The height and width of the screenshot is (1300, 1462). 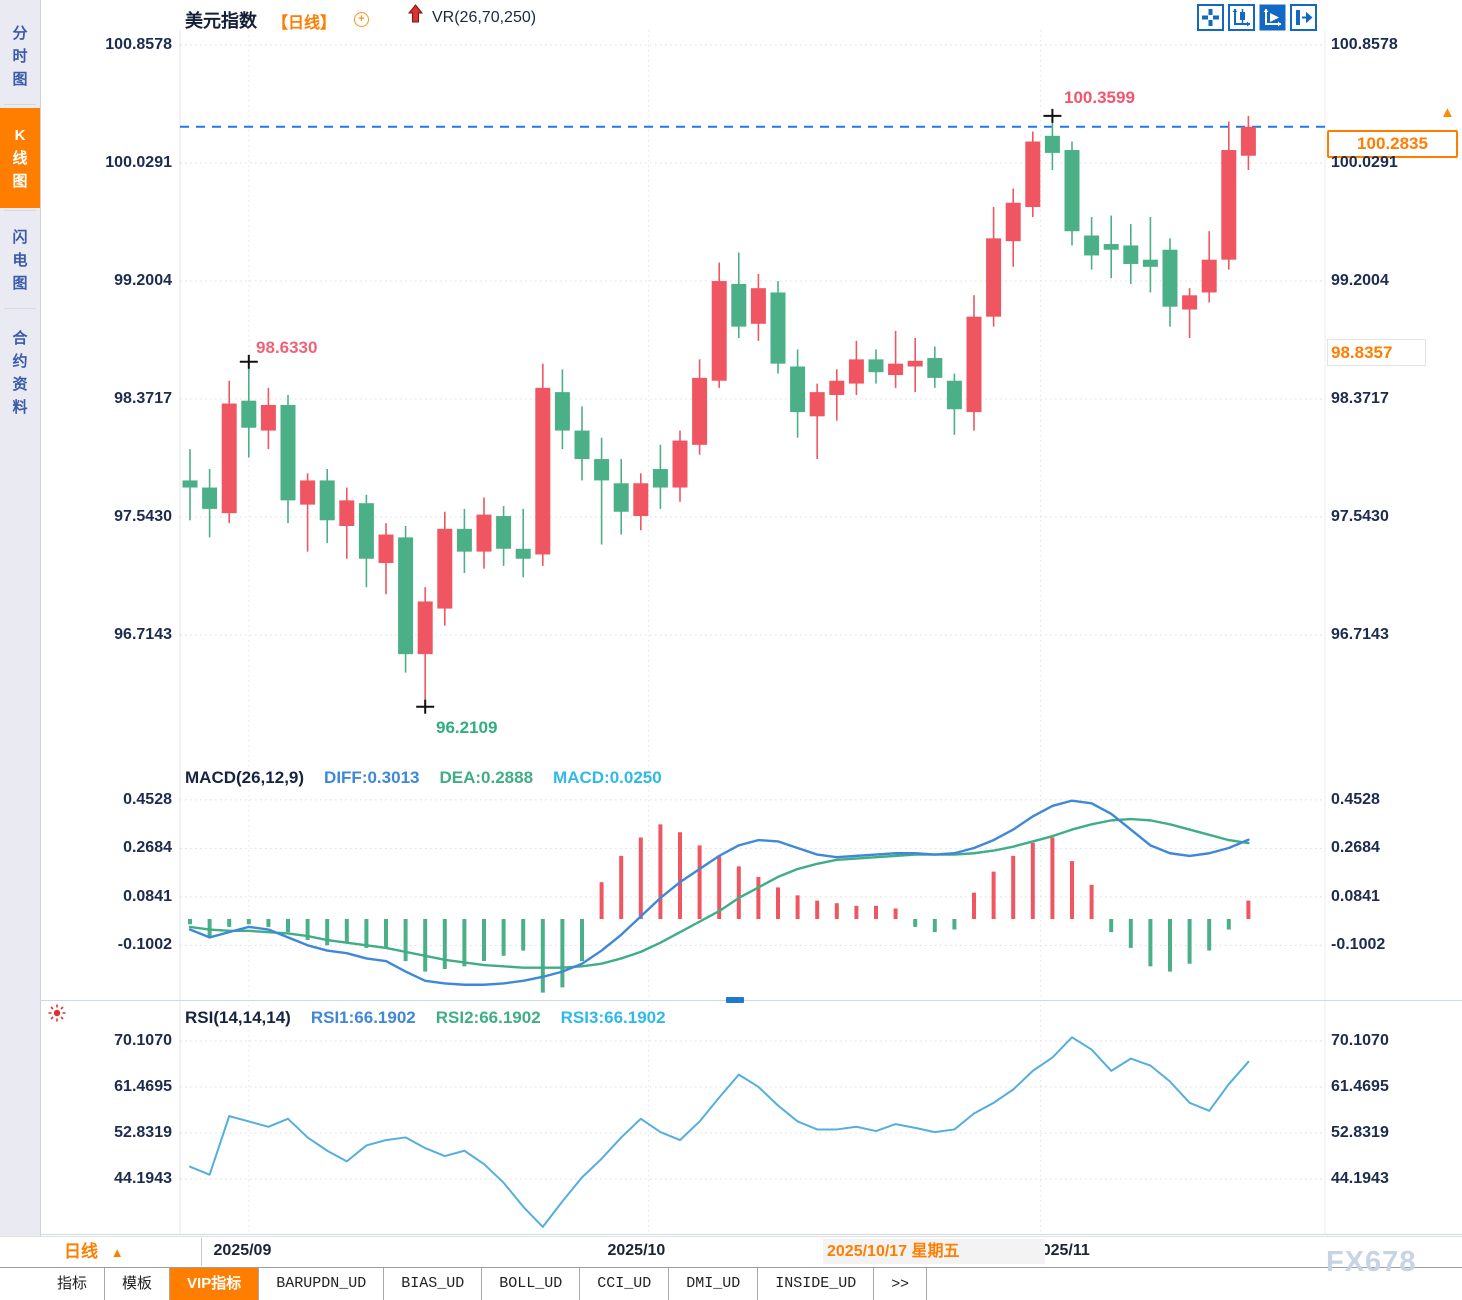 I want to click on chart-toolbar, so click(x=1257, y=17).